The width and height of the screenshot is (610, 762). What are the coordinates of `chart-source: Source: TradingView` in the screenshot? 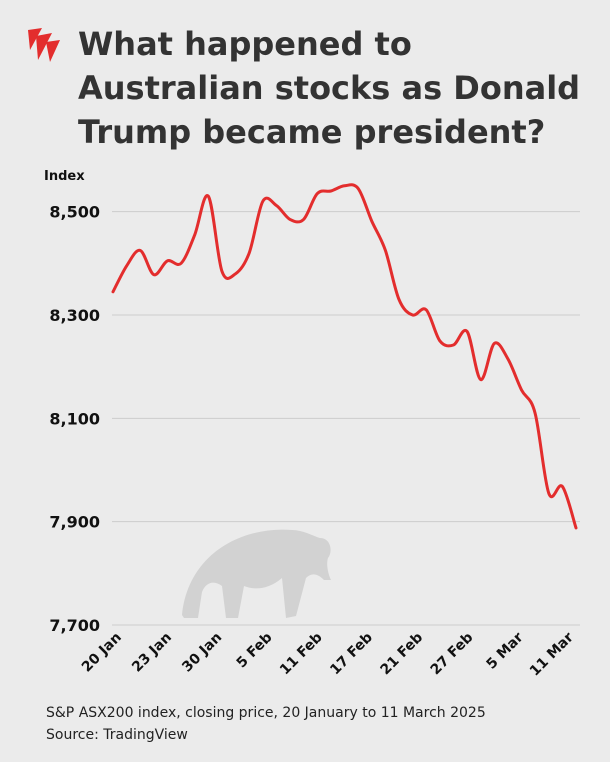 It's located at (117, 735).